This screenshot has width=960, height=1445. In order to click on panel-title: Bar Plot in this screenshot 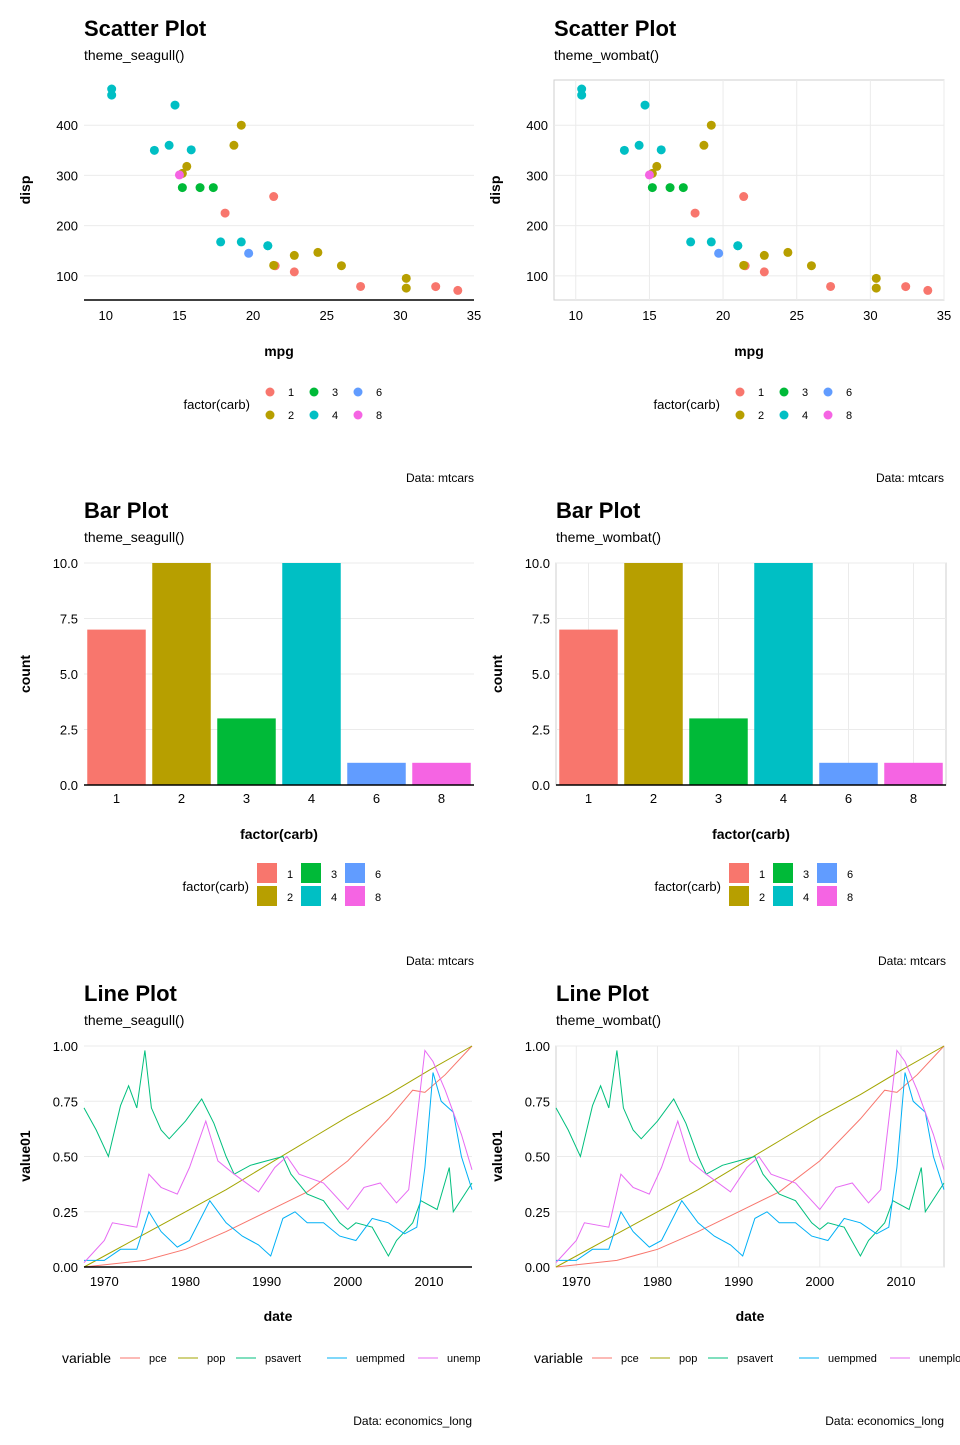, I will do `click(126, 510)`.